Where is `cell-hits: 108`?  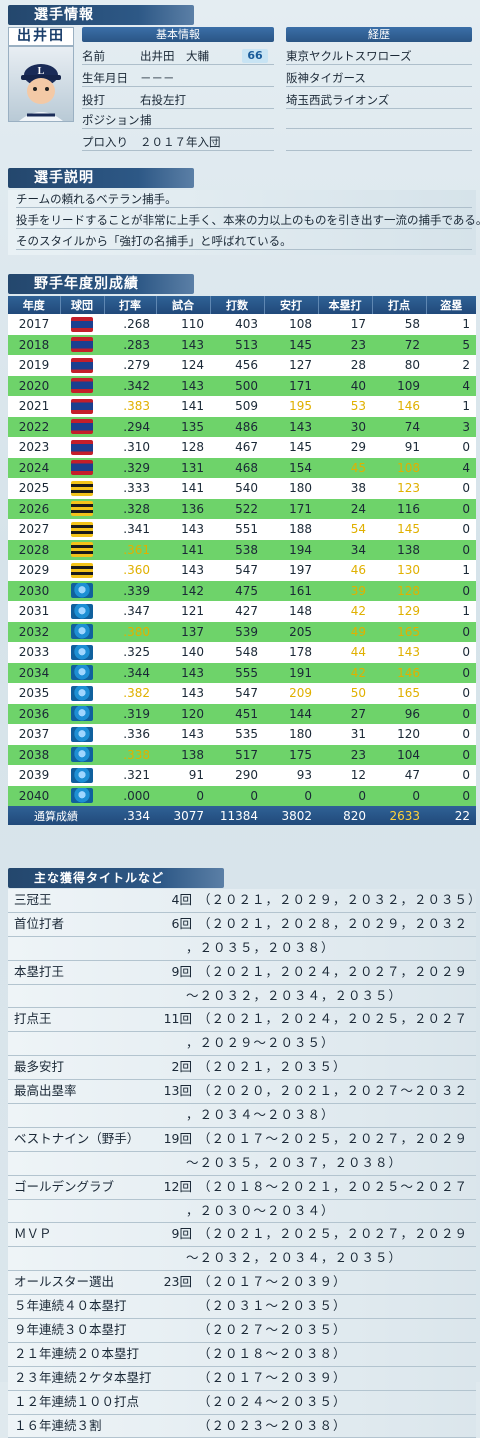 cell-hits: 108 is located at coordinates (291, 324).